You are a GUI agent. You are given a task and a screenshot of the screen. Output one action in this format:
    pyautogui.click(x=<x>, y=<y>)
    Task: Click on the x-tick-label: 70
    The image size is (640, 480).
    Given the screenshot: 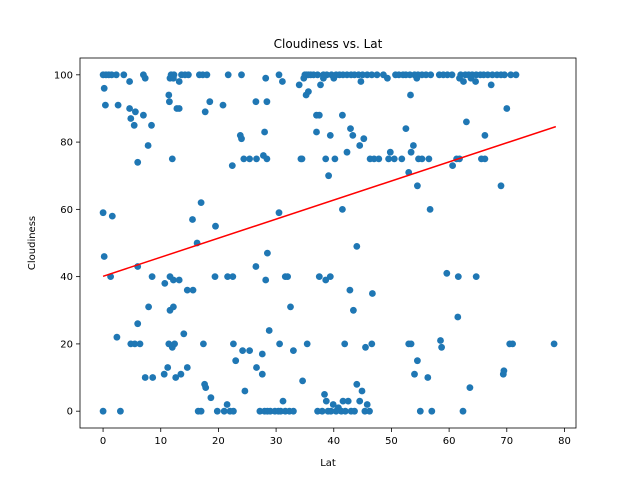 What is the action you would take?
    pyautogui.click(x=506, y=441)
    